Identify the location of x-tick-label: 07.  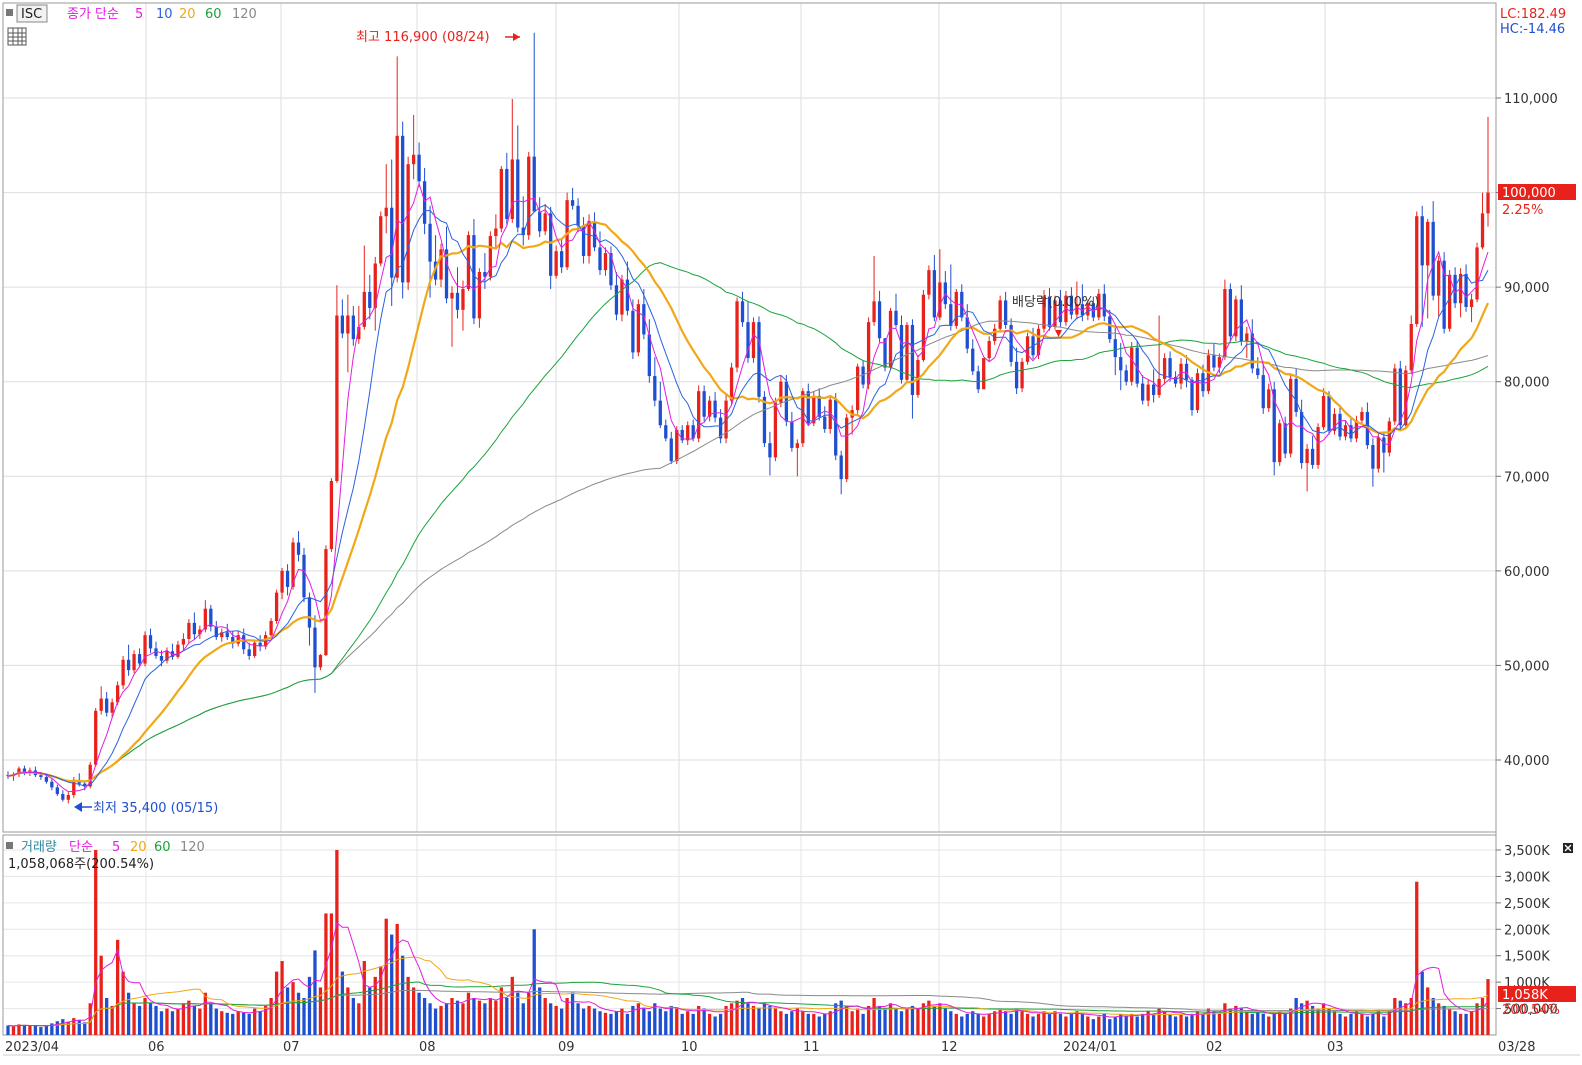
(291, 1047).